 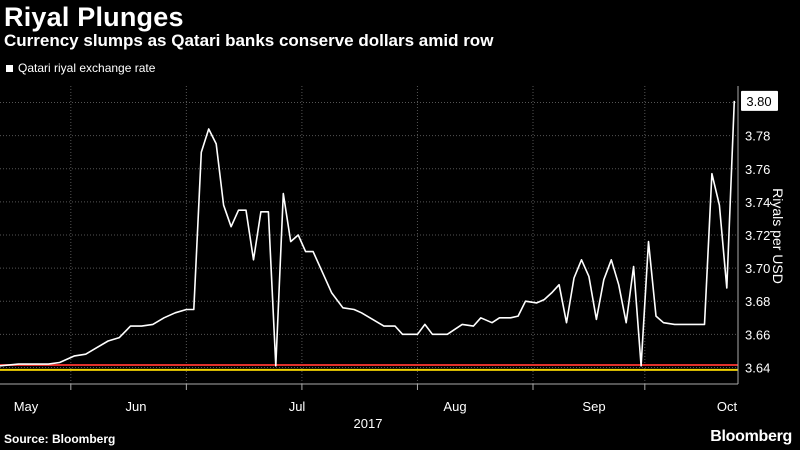 What do you see at coordinates (757, 301) in the screenshot?
I see `y-tick-label: 3.68` at bounding box center [757, 301].